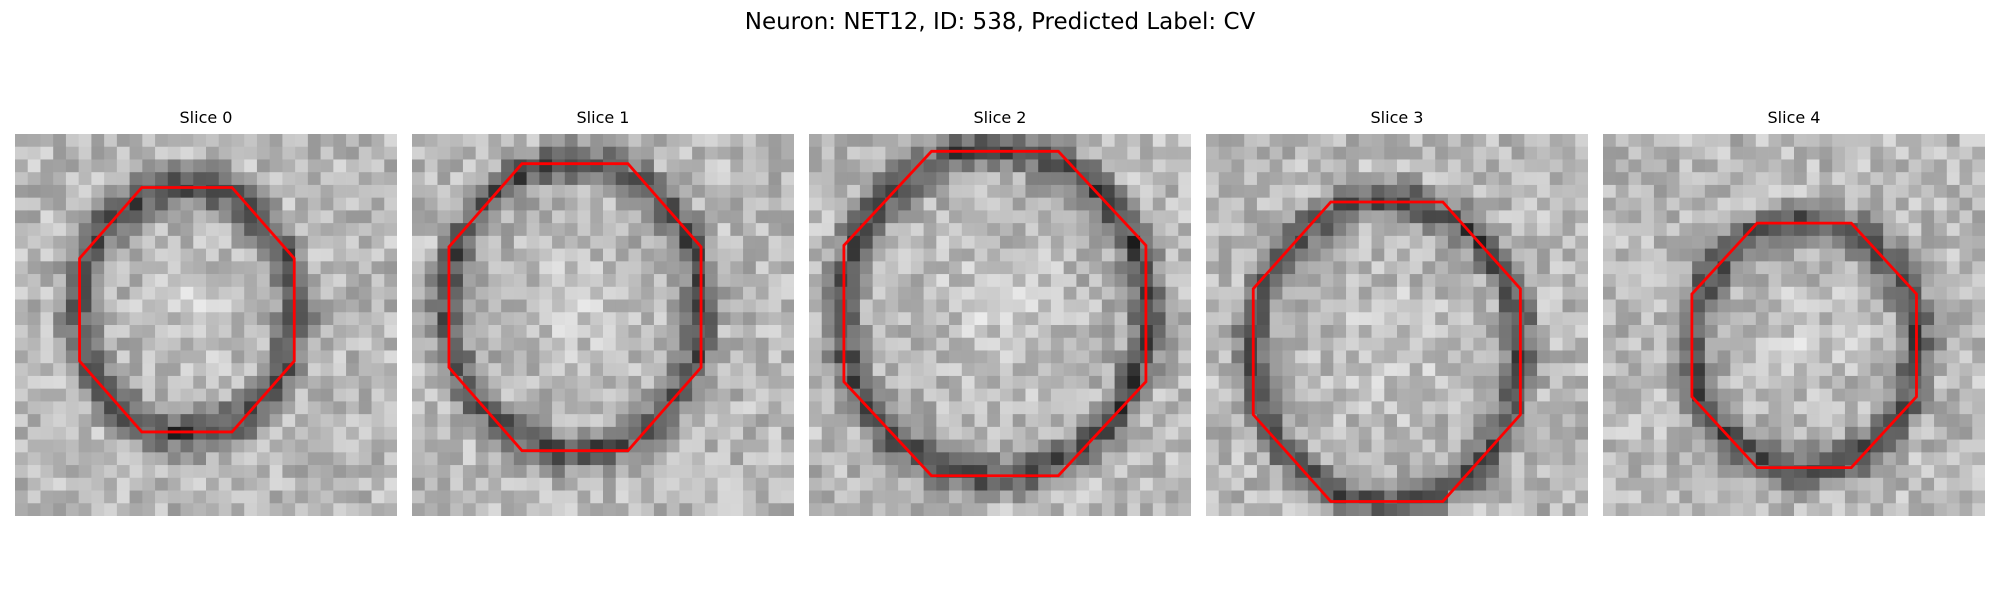 This screenshot has width=2000, height=600. I want to click on slice-title-0: Slice 0, so click(206, 117).